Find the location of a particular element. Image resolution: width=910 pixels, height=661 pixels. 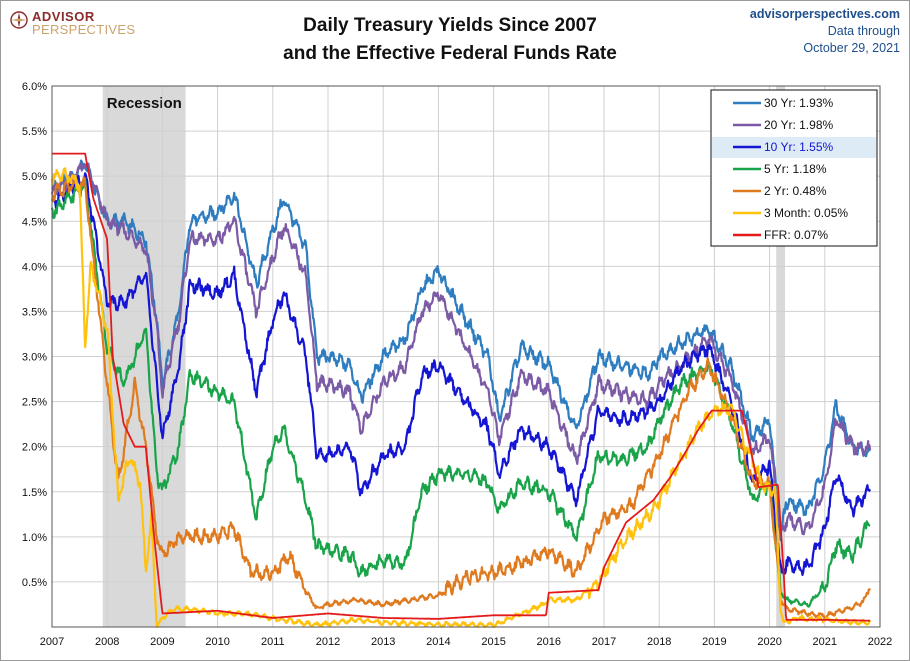

x-tick-2017: 2017 is located at coordinates (604, 642).